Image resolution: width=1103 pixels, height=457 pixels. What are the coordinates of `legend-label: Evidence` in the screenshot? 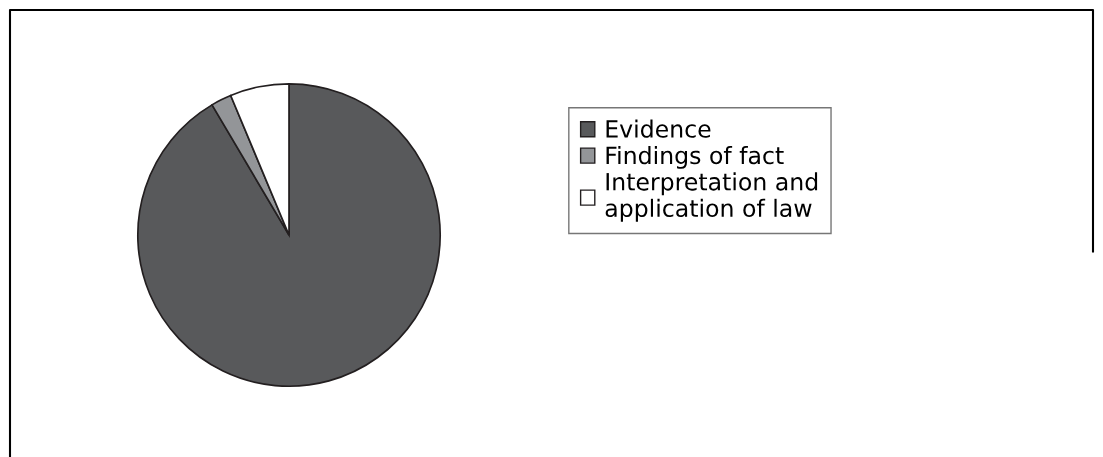 It's located at (658, 128).